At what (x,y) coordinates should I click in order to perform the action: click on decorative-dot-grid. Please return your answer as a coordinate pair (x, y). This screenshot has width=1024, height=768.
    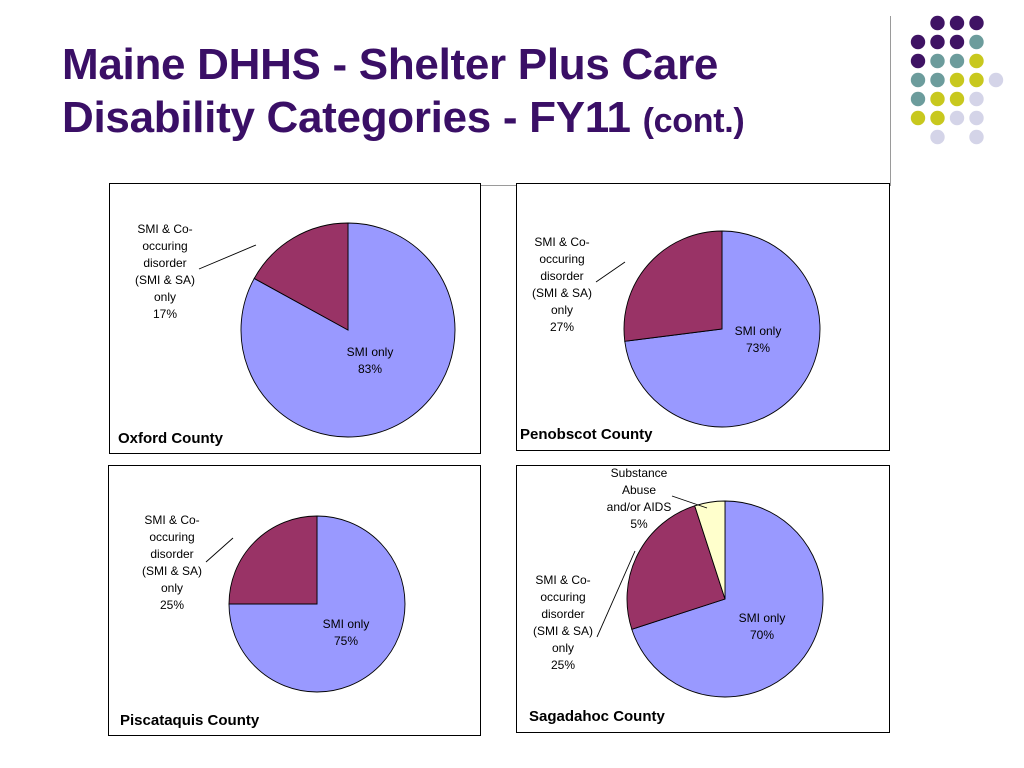
    Looking at the image, I should click on (957, 80).